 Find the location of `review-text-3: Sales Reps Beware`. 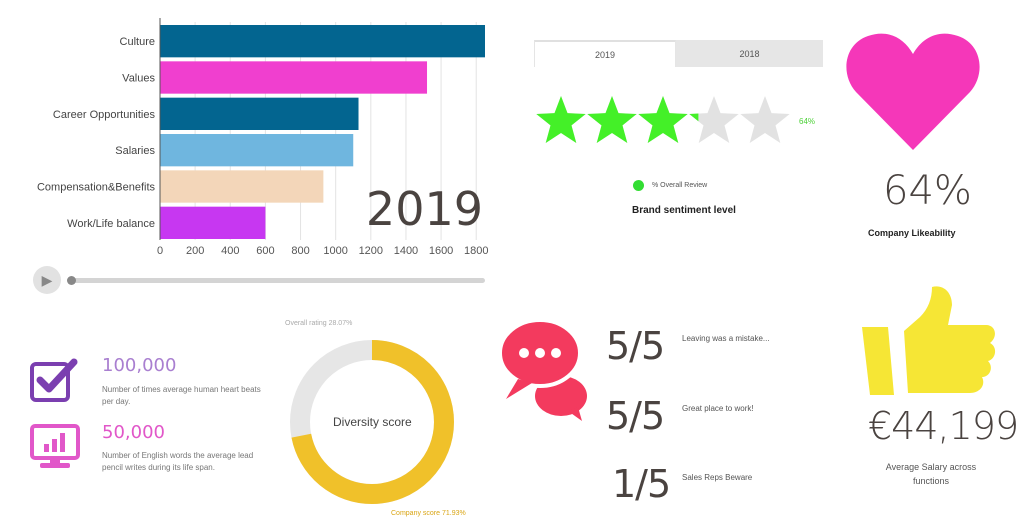

review-text-3: Sales Reps Beware is located at coordinates (717, 477).